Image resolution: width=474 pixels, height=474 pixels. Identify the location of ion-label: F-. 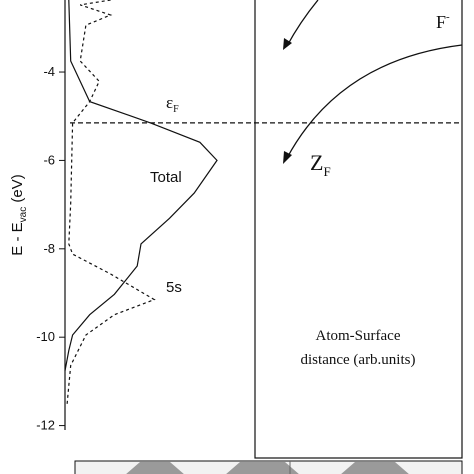
(443, 21).